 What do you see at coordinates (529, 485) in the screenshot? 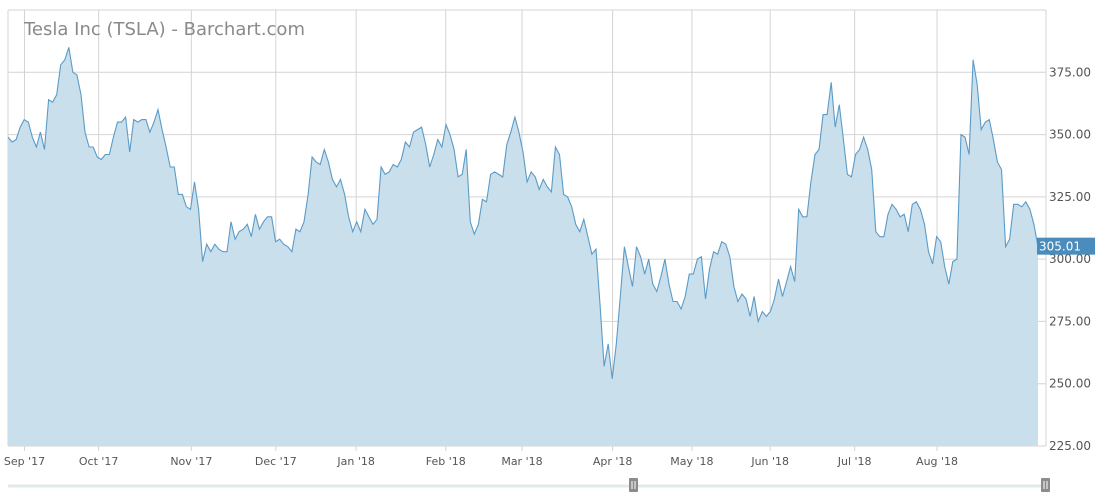
I see `range-slider` at bounding box center [529, 485].